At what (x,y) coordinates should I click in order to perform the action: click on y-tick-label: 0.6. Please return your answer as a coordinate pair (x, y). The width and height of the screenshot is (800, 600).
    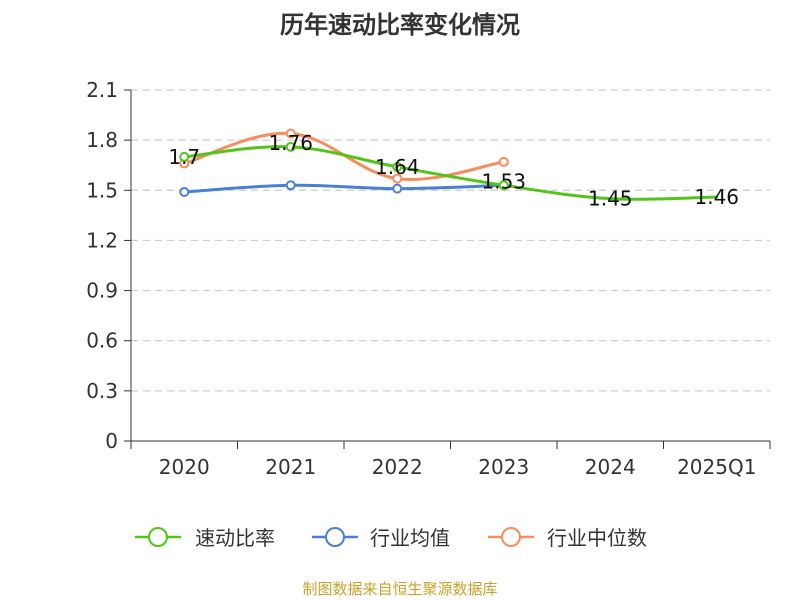
    Looking at the image, I should click on (102, 341).